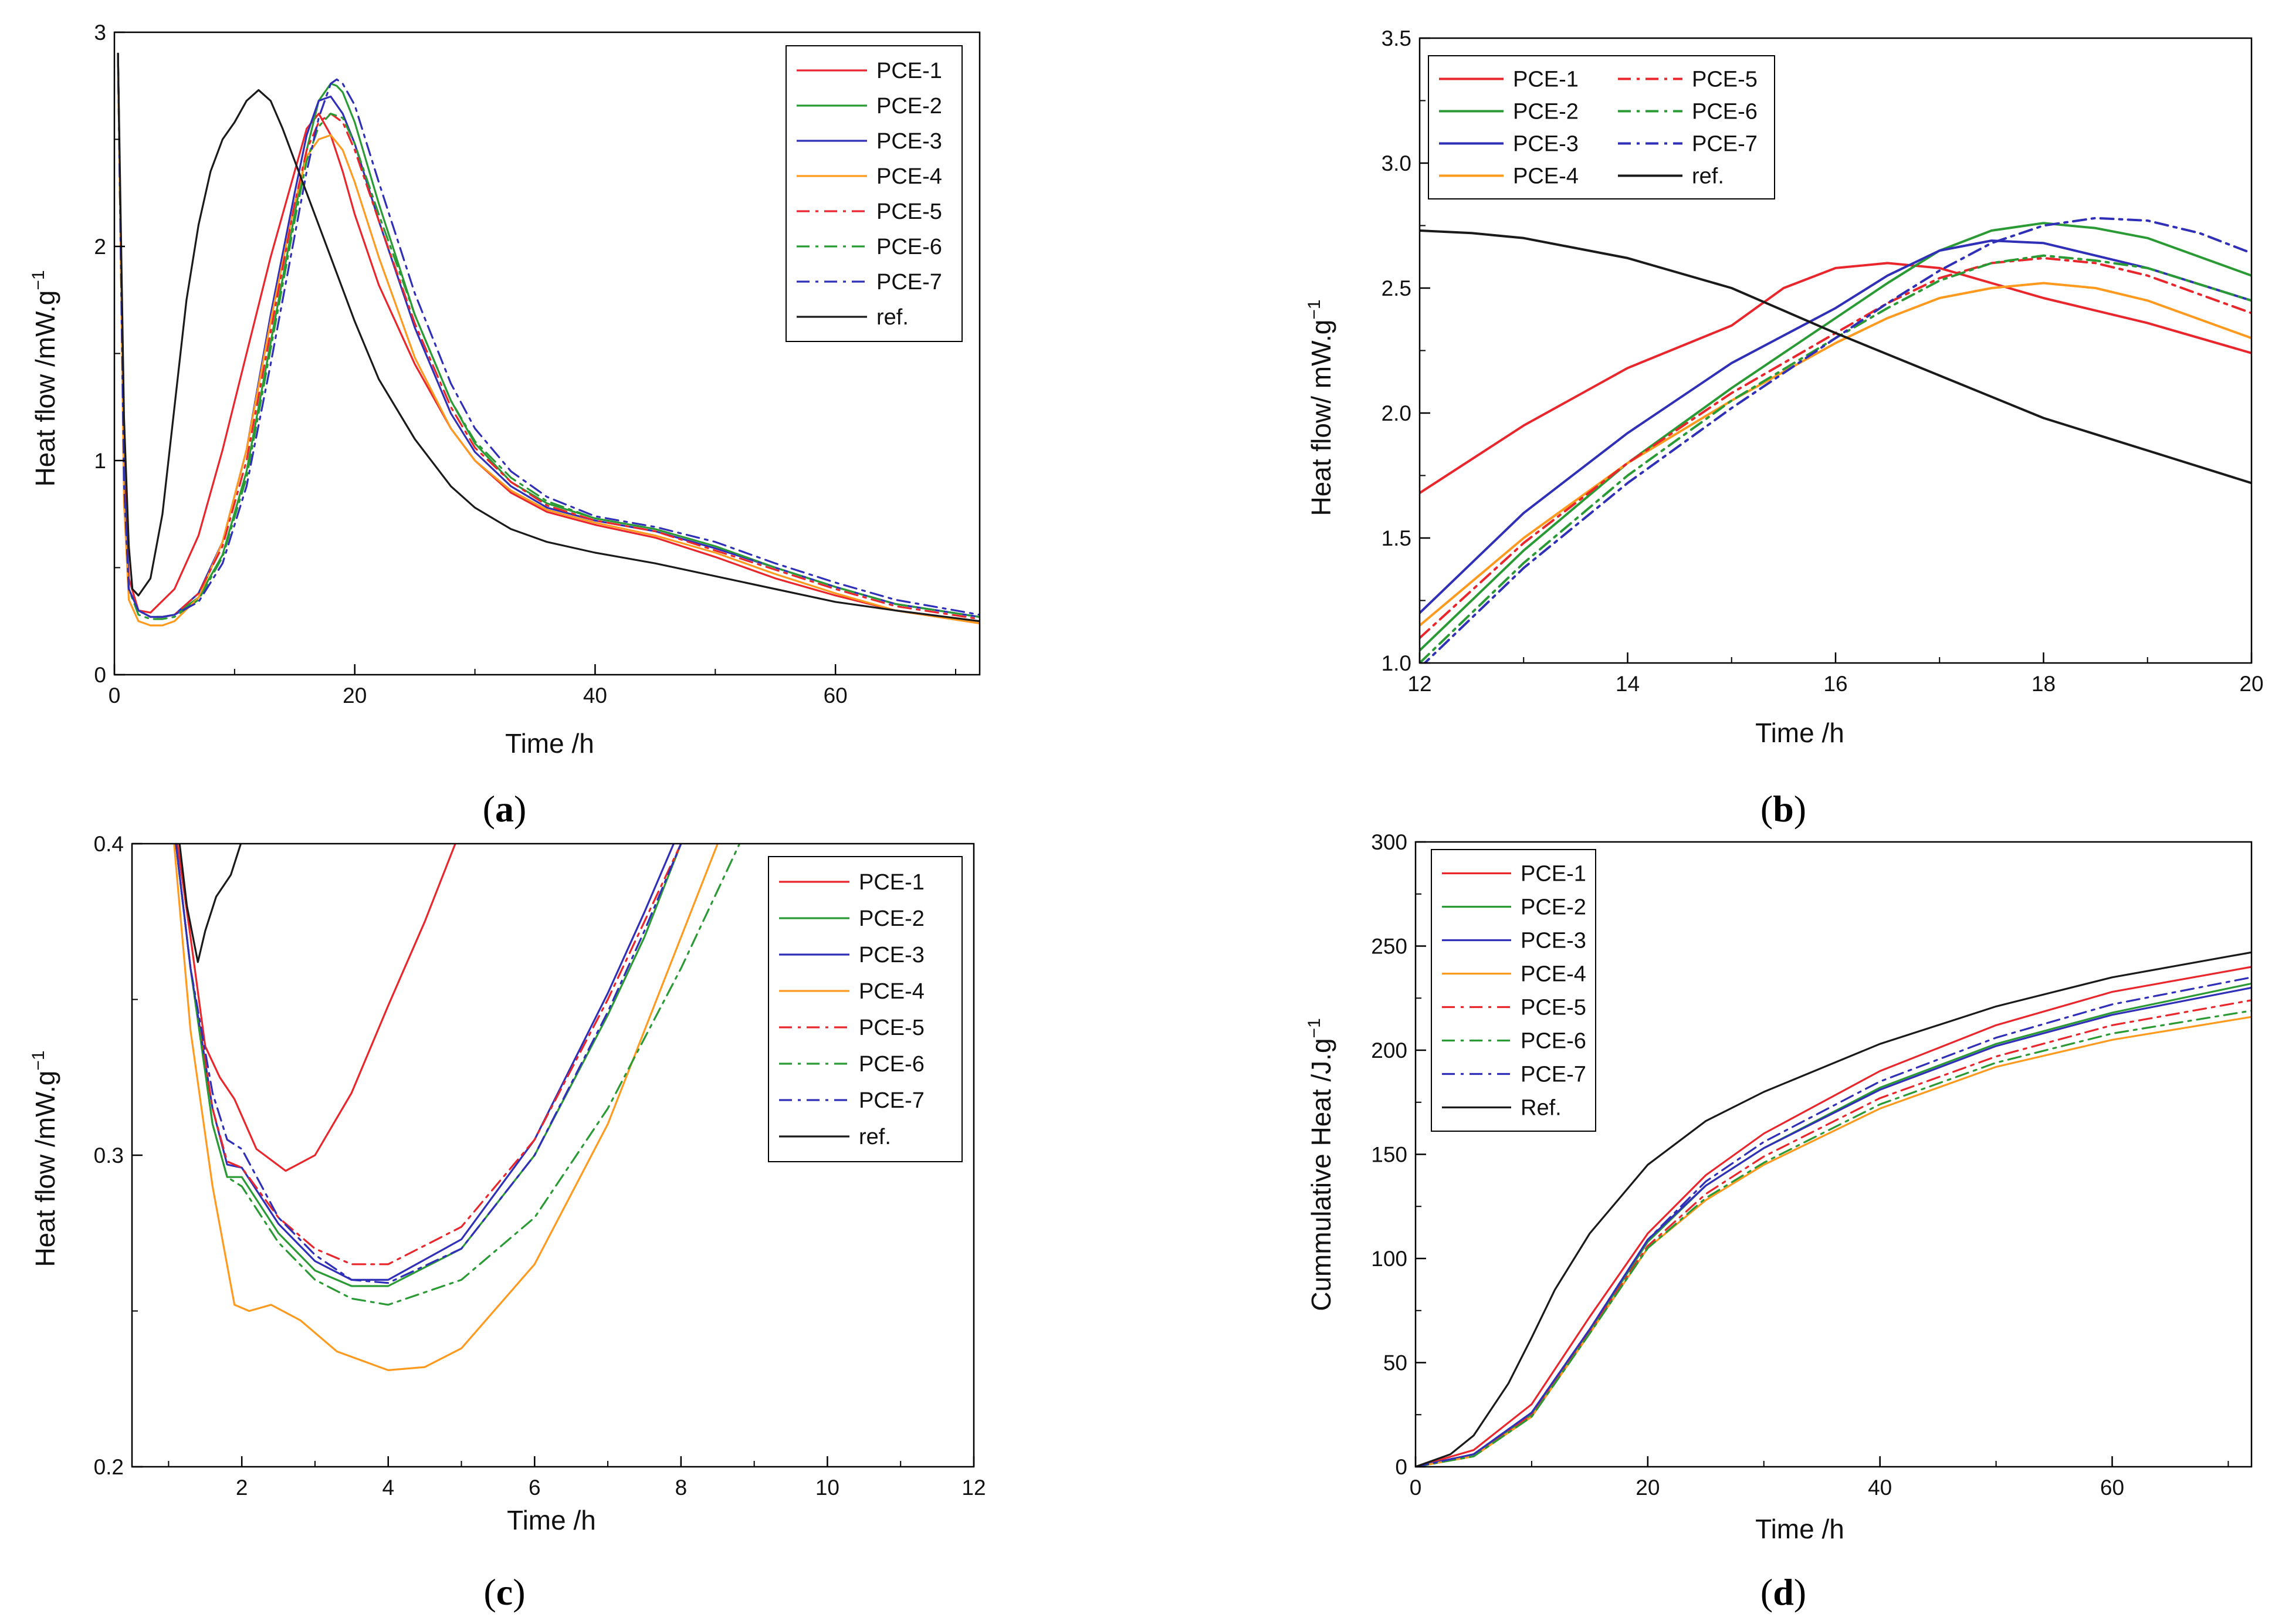  I want to click on y-tick-label: 3.5, so click(1397, 38).